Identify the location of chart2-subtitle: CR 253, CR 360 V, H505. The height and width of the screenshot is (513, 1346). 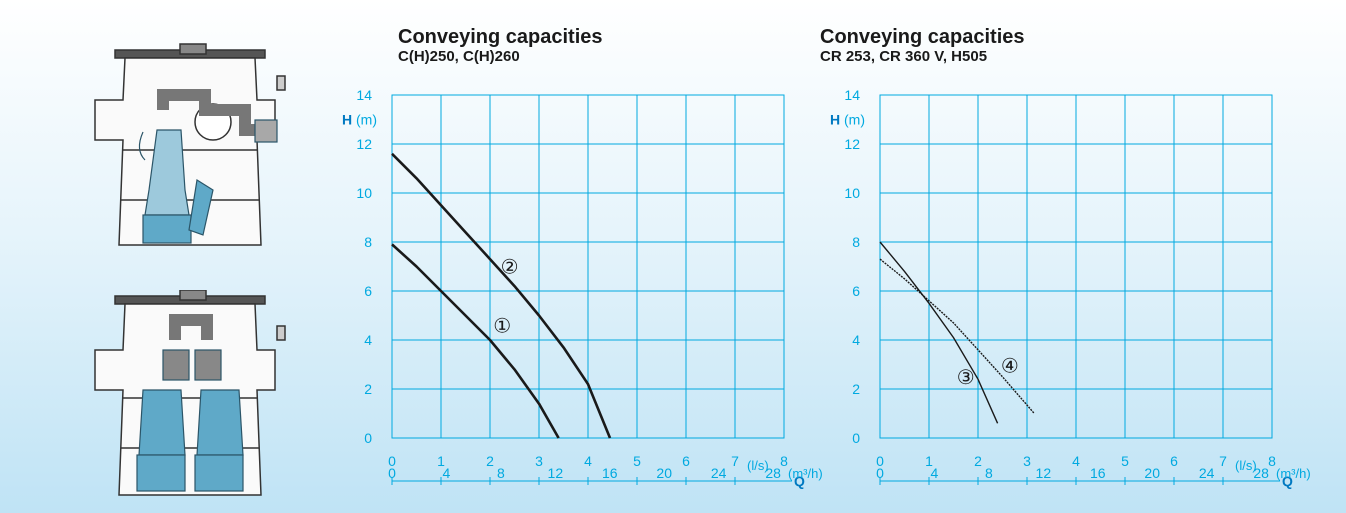
(904, 56).